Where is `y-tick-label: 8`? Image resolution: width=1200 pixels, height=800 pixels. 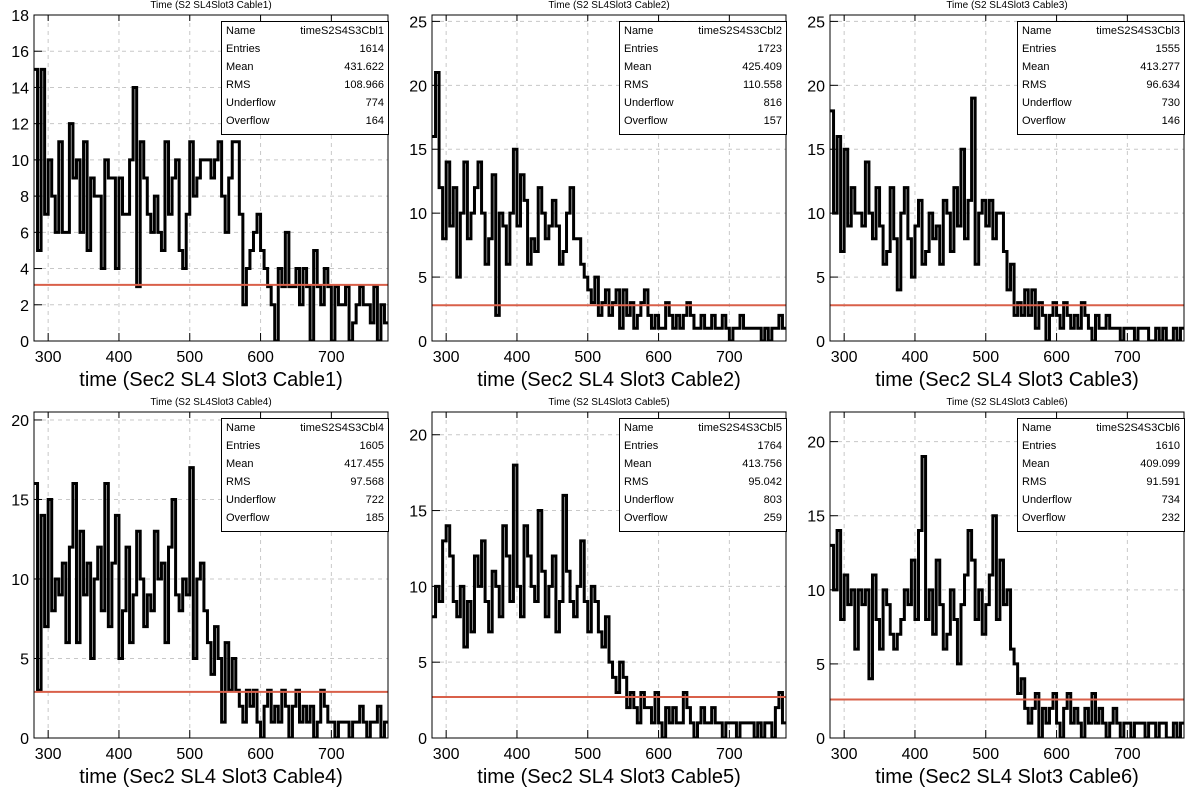
y-tick-label: 8 is located at coordinates (24, 197).